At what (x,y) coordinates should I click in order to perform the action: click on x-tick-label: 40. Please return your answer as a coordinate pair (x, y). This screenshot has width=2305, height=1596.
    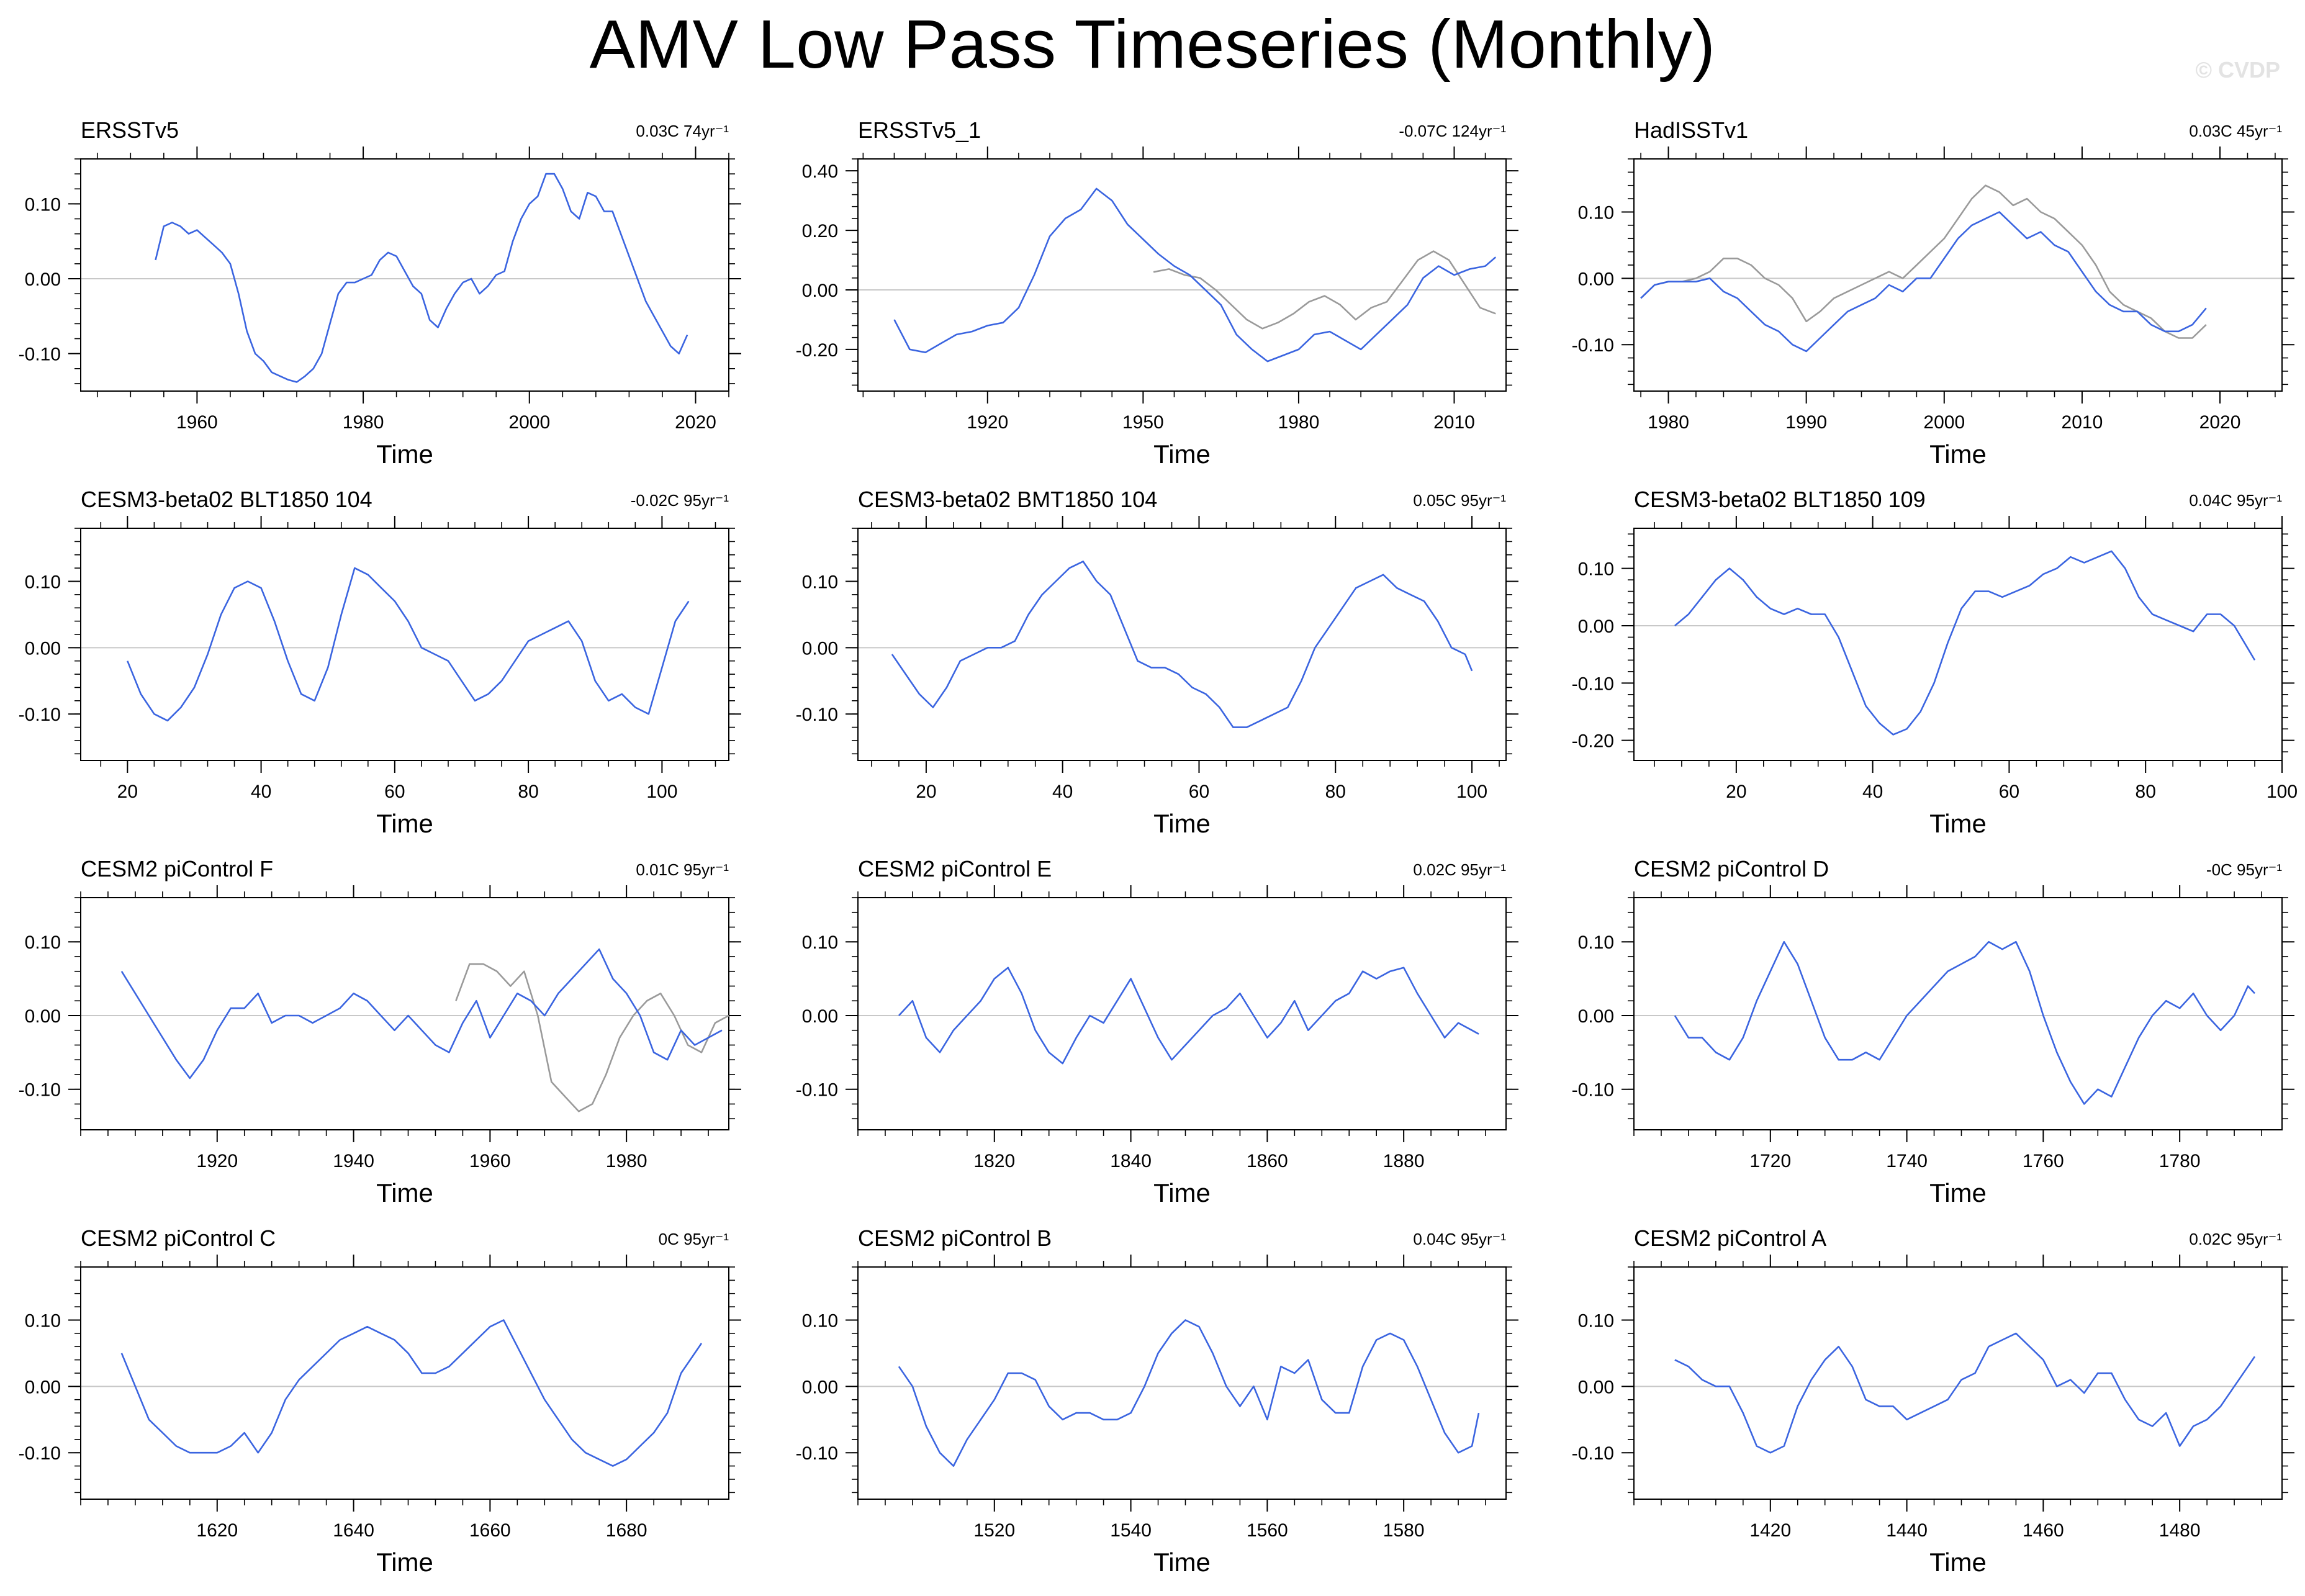
    Looking at the image, I should click on (1872, 792).